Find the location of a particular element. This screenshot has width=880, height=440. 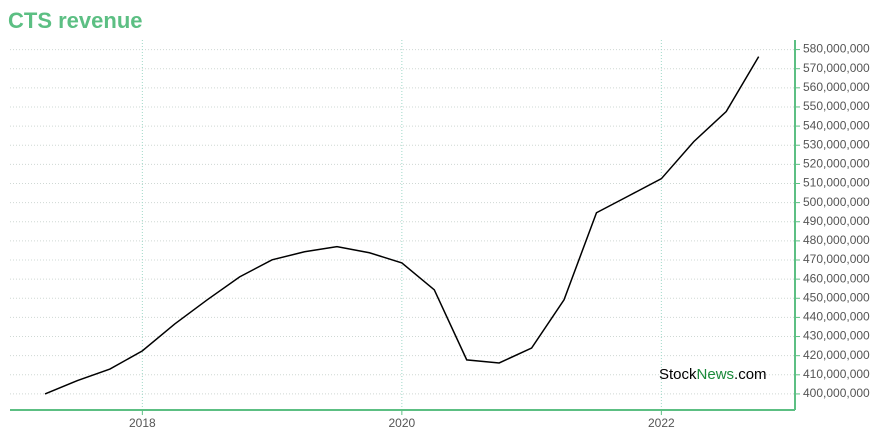

x-tick-label: 2018 is located at coordinates (142, 423).